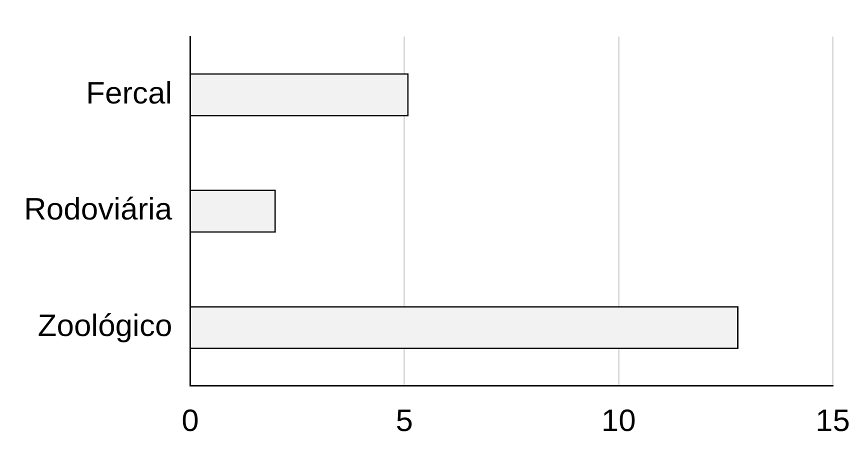 The image size is (868, 467). Describe the element at coordinates (833, 420) in the screenshot. I see `x-tick-label: 15` at that location.